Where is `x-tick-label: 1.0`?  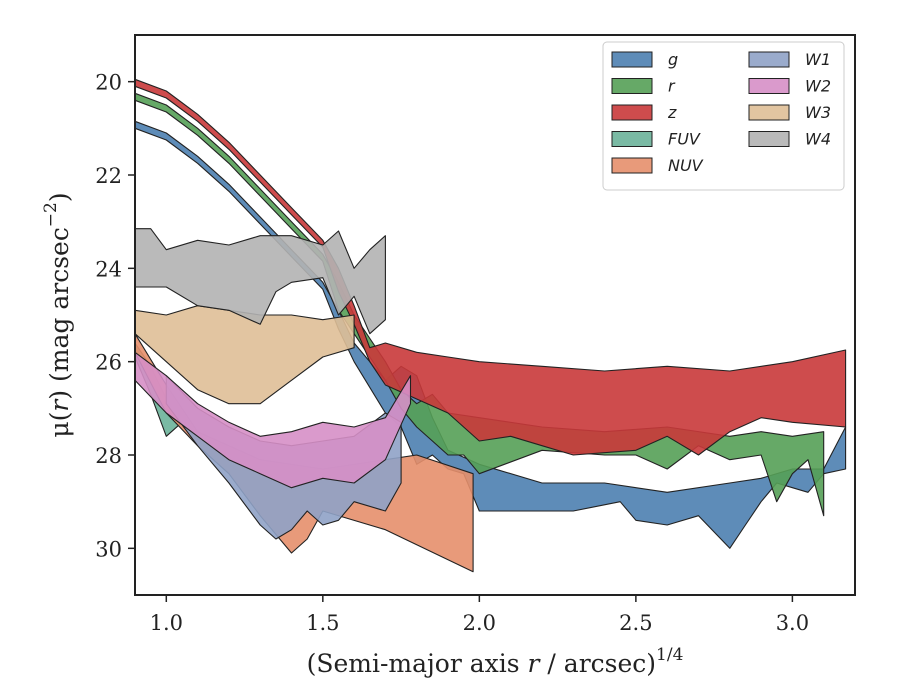 x-tick-label: 1.0 is located at coordinates (166, 623).